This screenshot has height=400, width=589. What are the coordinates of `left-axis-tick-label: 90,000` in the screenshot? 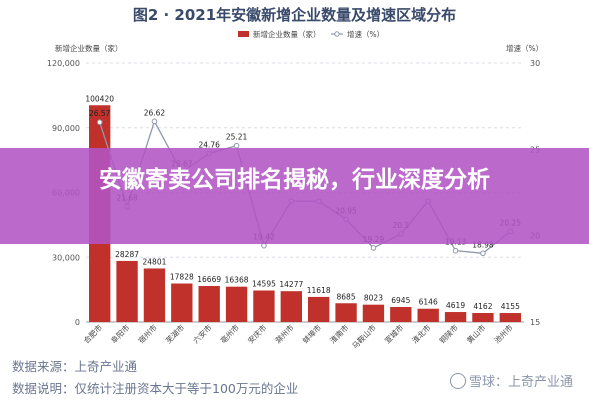 It's located at (66, 128).